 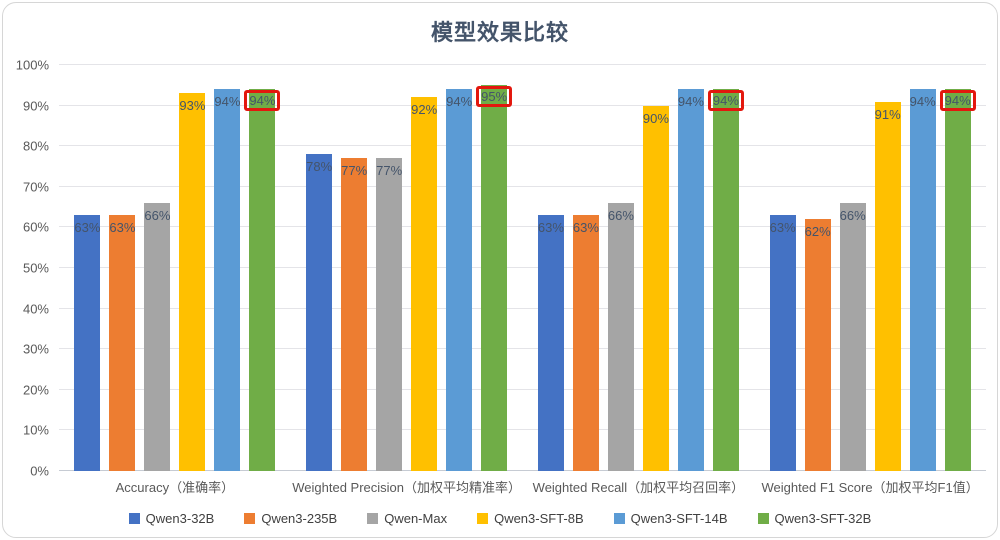 I want to click on bar-qwen3-sft-8b: 90%, so click(x=655, y=288).